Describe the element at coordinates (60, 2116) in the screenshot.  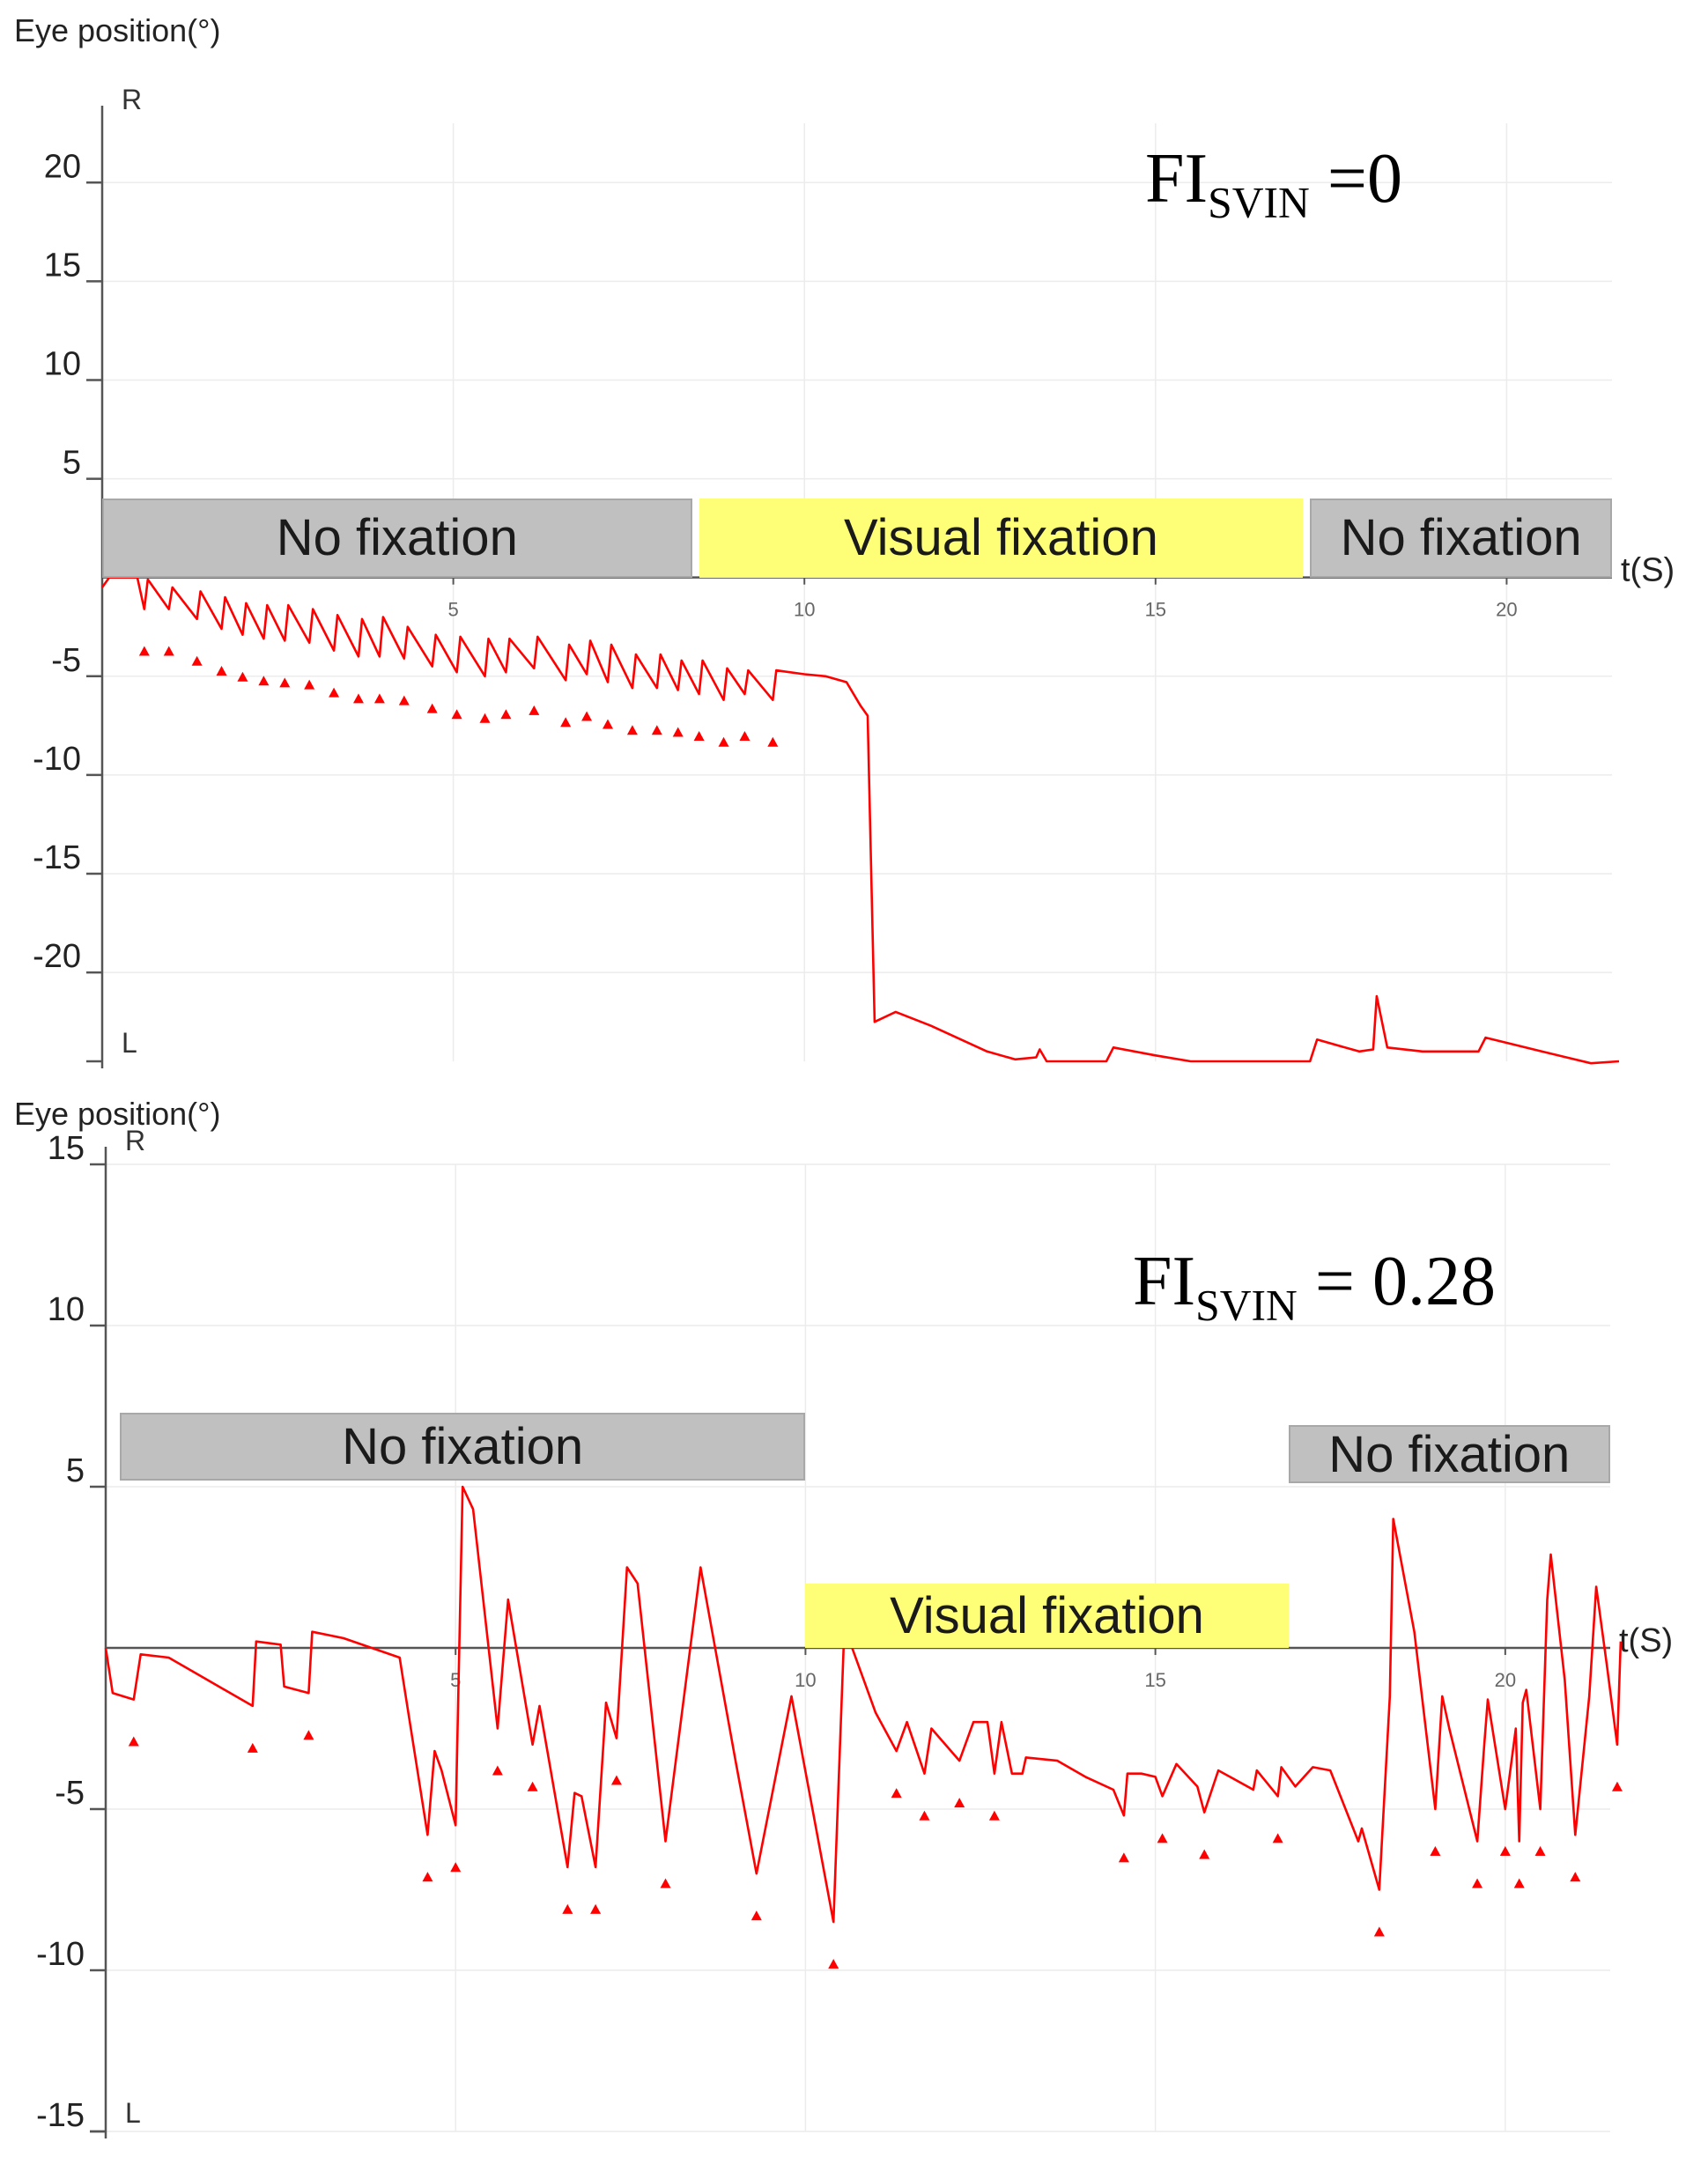
I see `bottom-y-tick-label-5: -15` at that location.